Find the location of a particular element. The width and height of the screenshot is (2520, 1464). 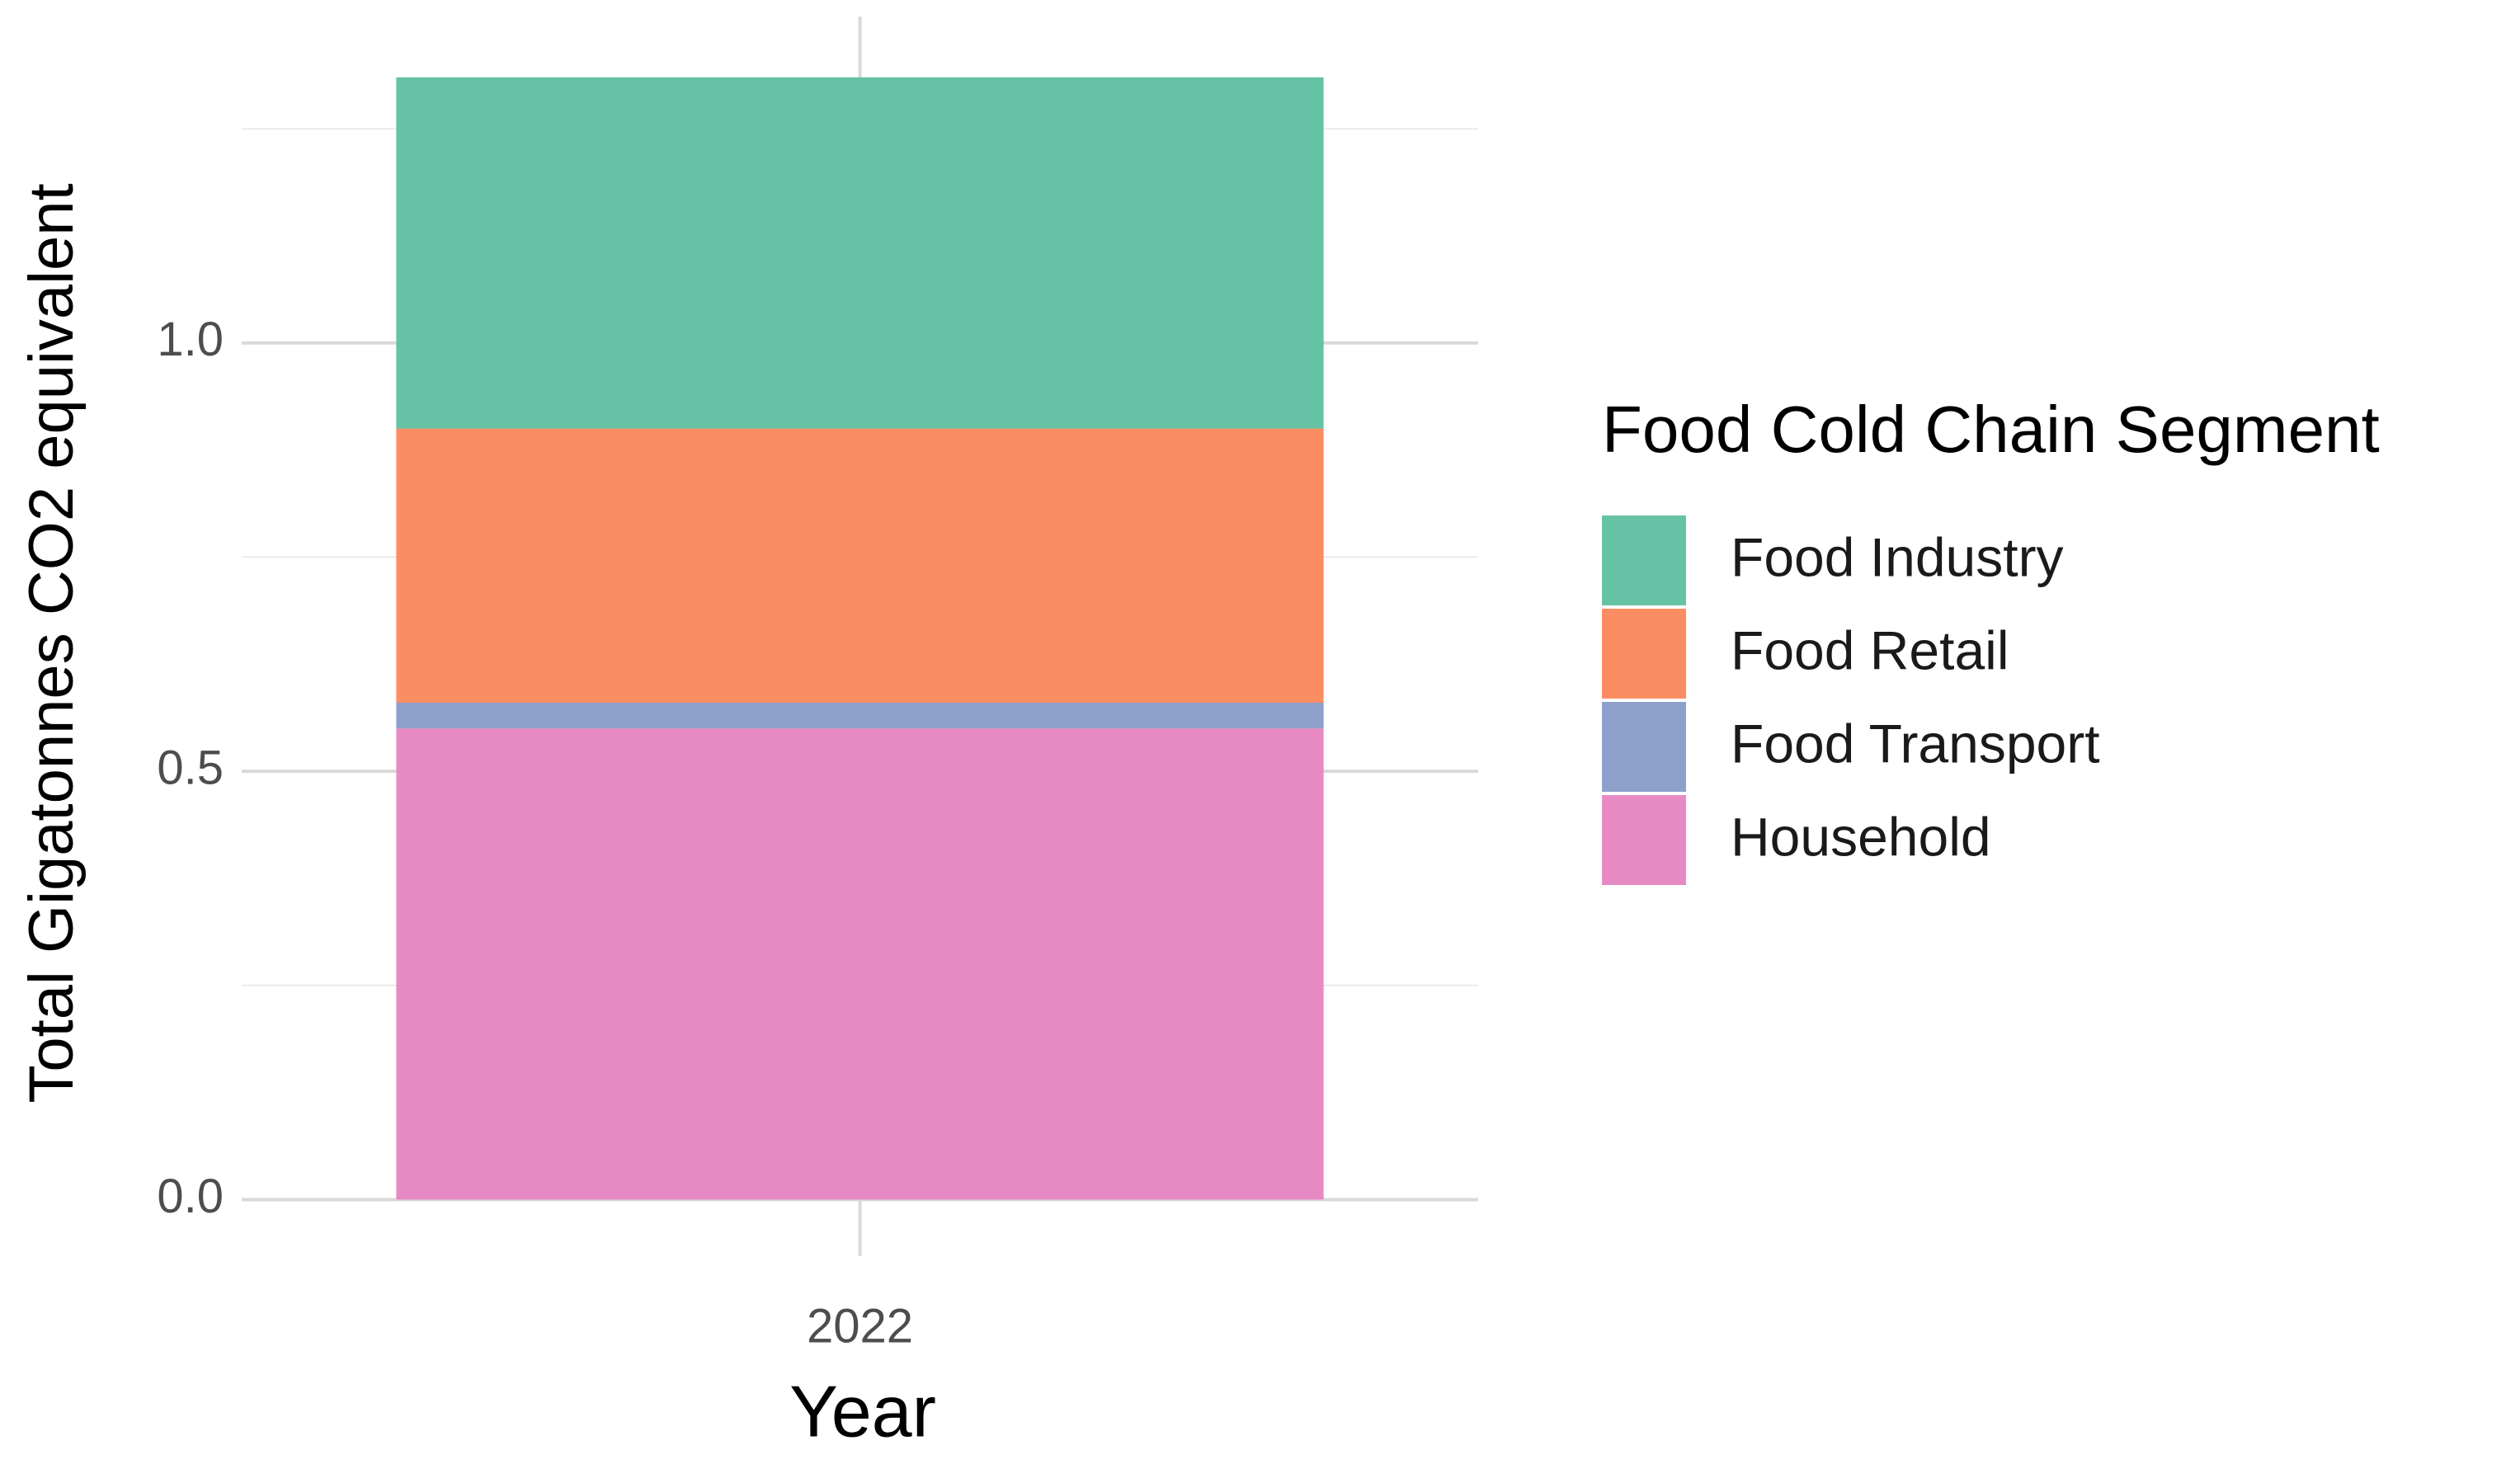

y-tick-label: 0.0 is located at coordinates (190, 1196).